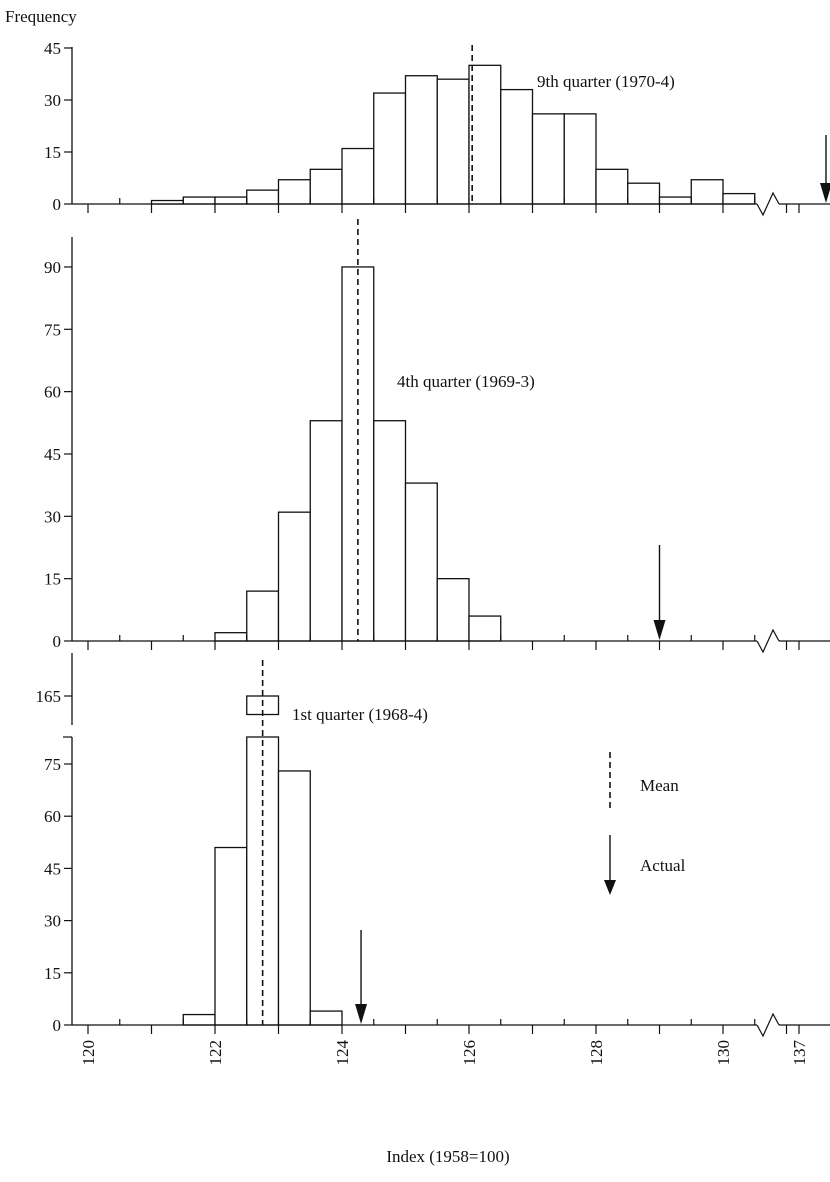 The height and width of the screenshot is (1182, 830). I want to click on panel-title: 1st quarter (1968-4), so click(360, 714).